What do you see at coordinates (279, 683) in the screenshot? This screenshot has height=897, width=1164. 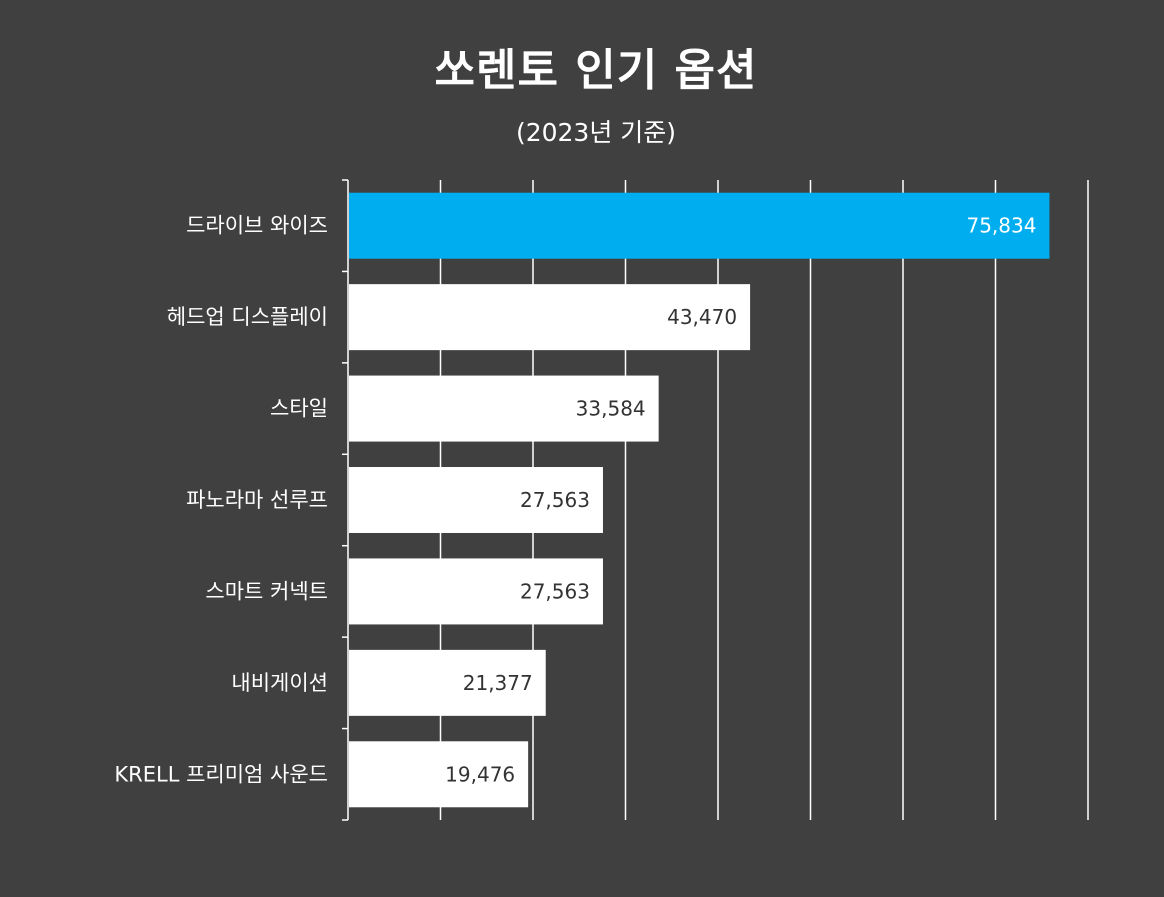 I see `category-label: 내비게이션` at bounding box center [279, 683].